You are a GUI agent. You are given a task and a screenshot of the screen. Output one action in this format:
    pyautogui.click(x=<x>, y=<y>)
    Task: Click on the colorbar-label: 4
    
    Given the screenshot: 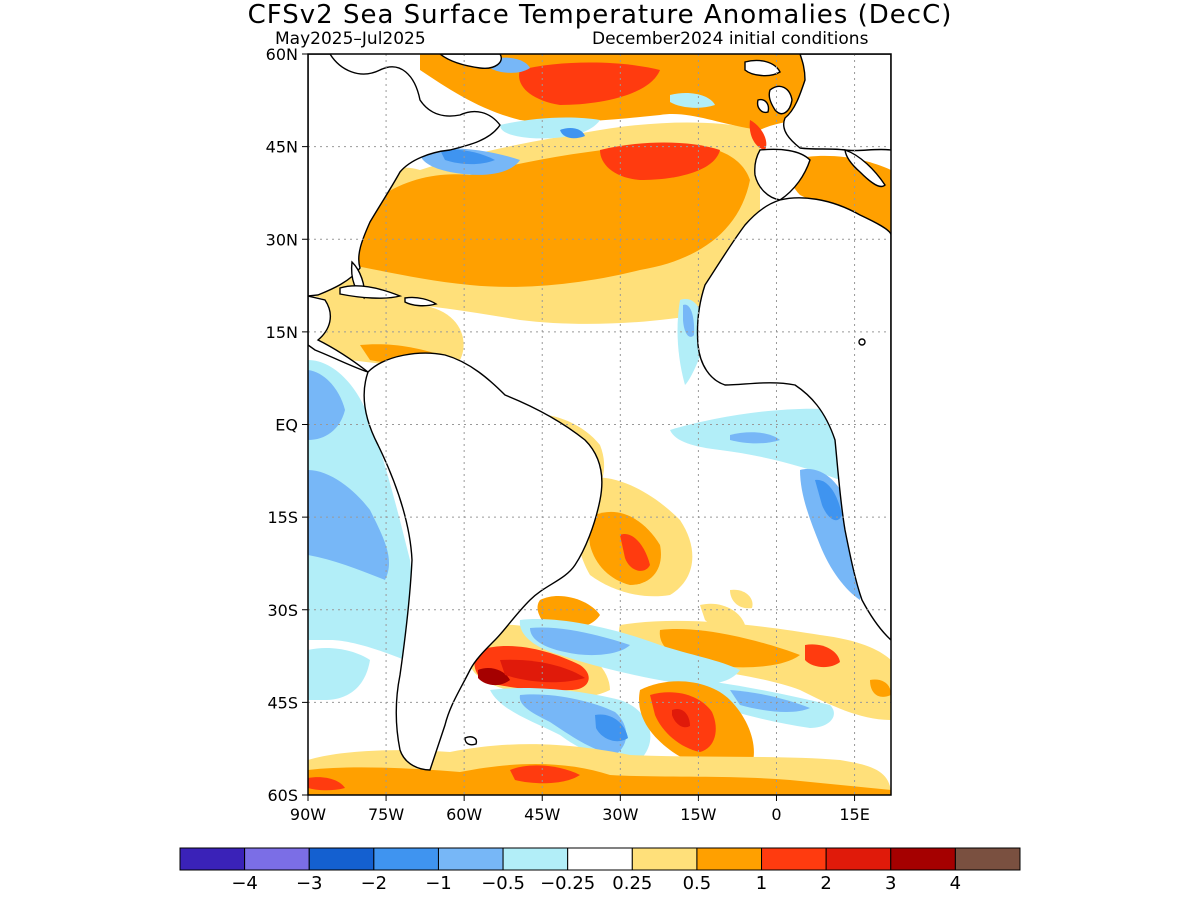 What is the action you would take?
    pyautogui.click(x=955, y=883)
    